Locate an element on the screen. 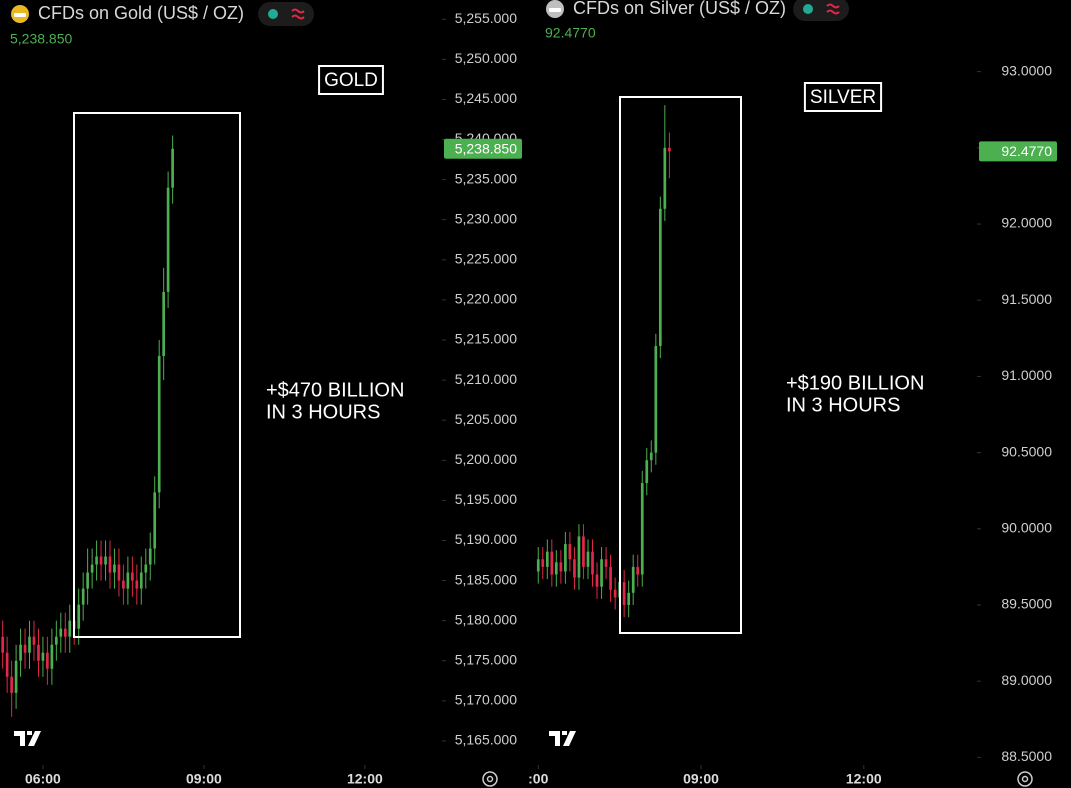  asset-label-box is located at coordinates (351, 80).